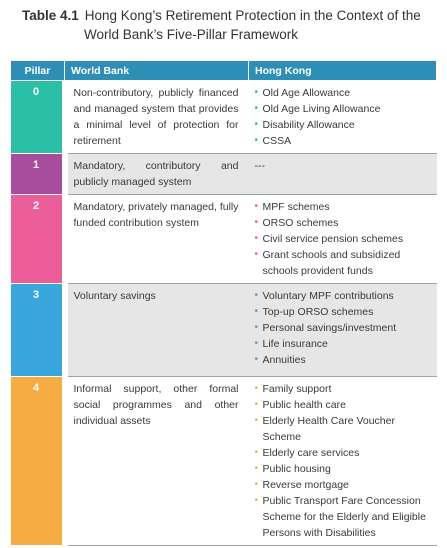 The width and height of the screenshot is (447, 548). I want to click on list-item-text: Annuities, so click(284, 360).